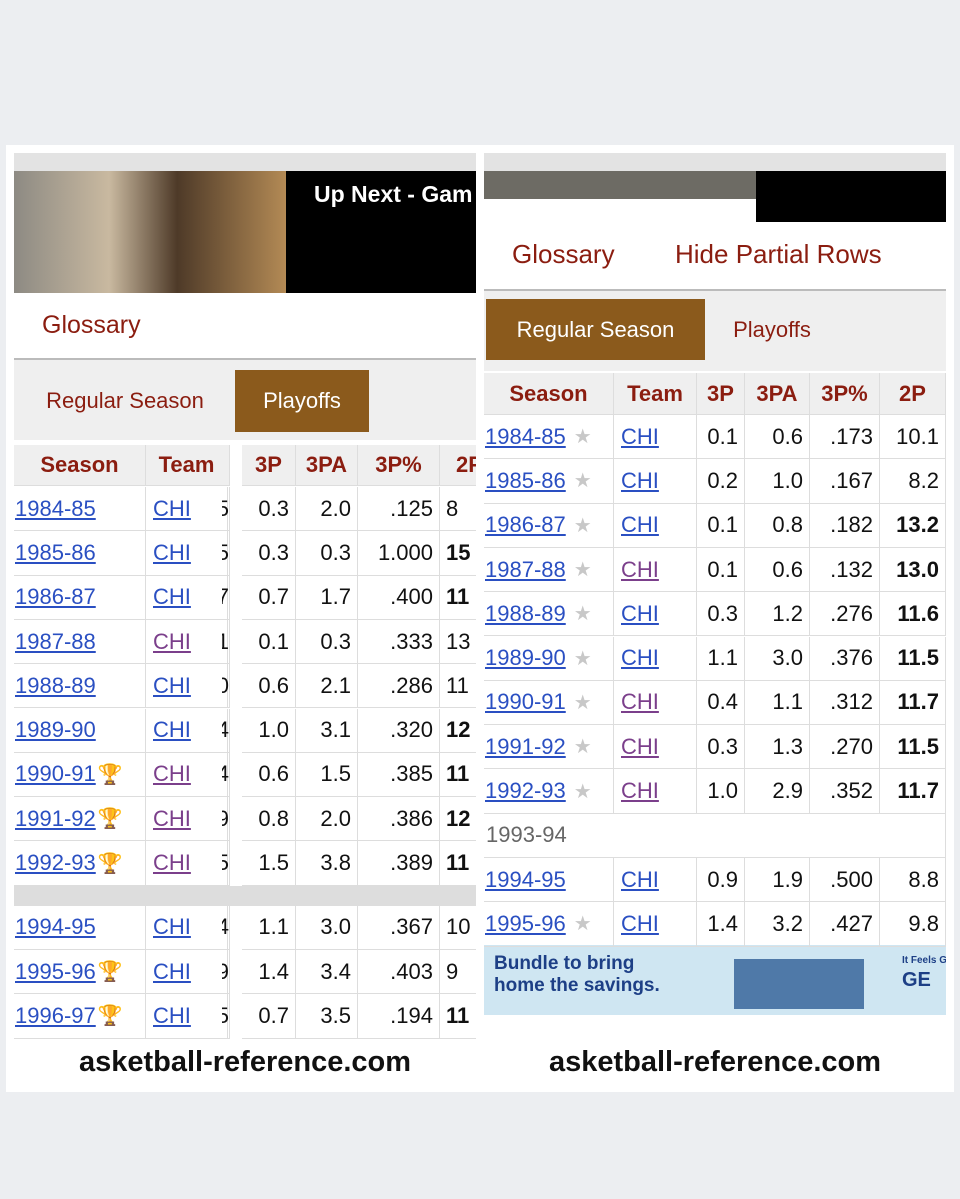 This screenshot has width=960, height=1199. What do you see at coordinates (924, 960) in the screenshot?
I see `ad-tag: It Feels G` at bounding box center [924, 960].